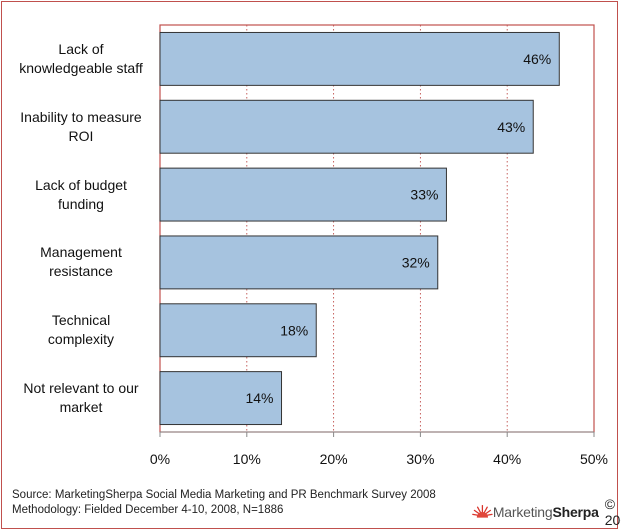  I want to click on category-label-line: ROI, so click(81, 135).